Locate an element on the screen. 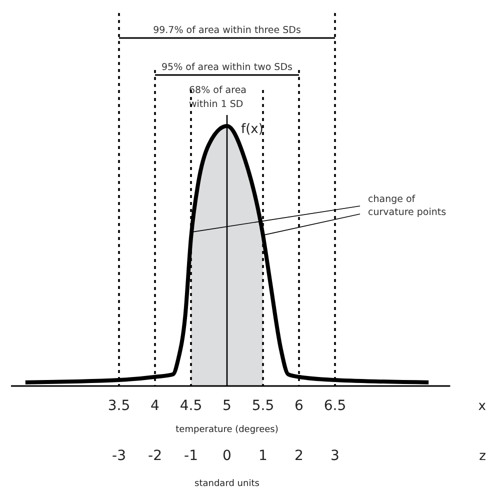 Image resolution: width=496 pixels, height=489 pixels. text: x is located at coordinates (482, 406).